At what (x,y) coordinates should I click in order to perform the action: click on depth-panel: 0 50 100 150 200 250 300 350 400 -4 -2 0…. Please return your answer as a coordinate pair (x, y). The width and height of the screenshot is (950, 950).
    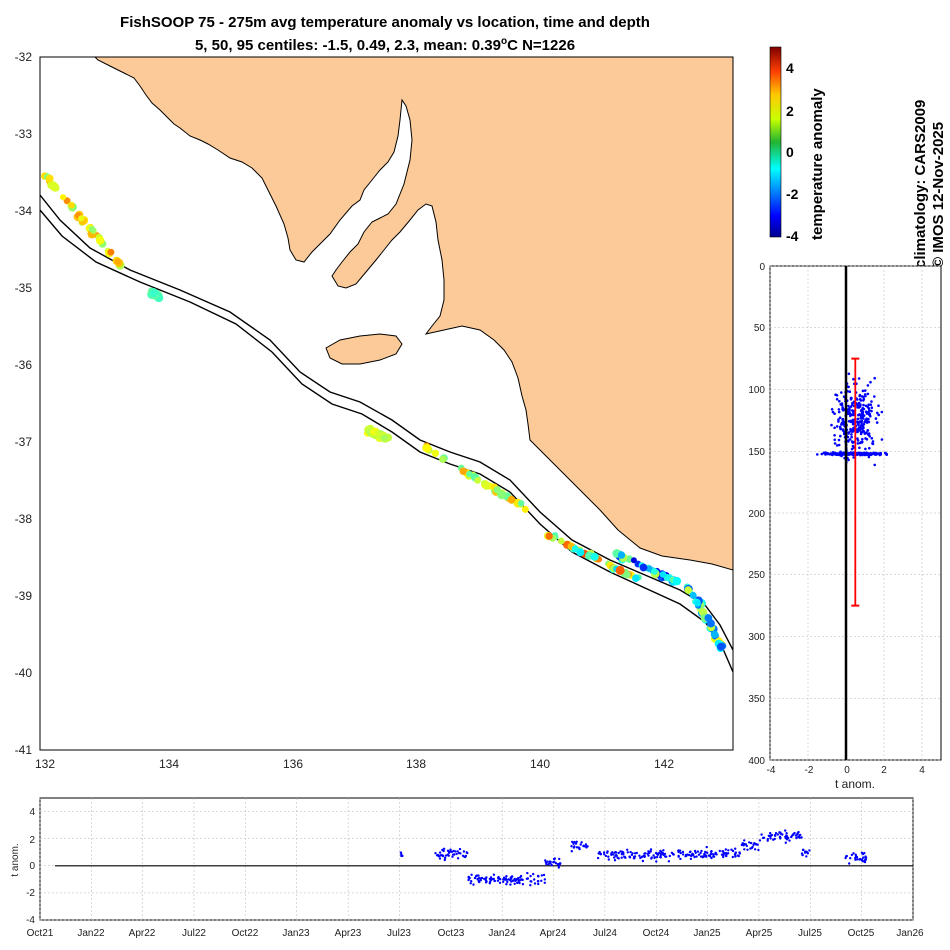
    Looking at the image, I should click on (845, 526).